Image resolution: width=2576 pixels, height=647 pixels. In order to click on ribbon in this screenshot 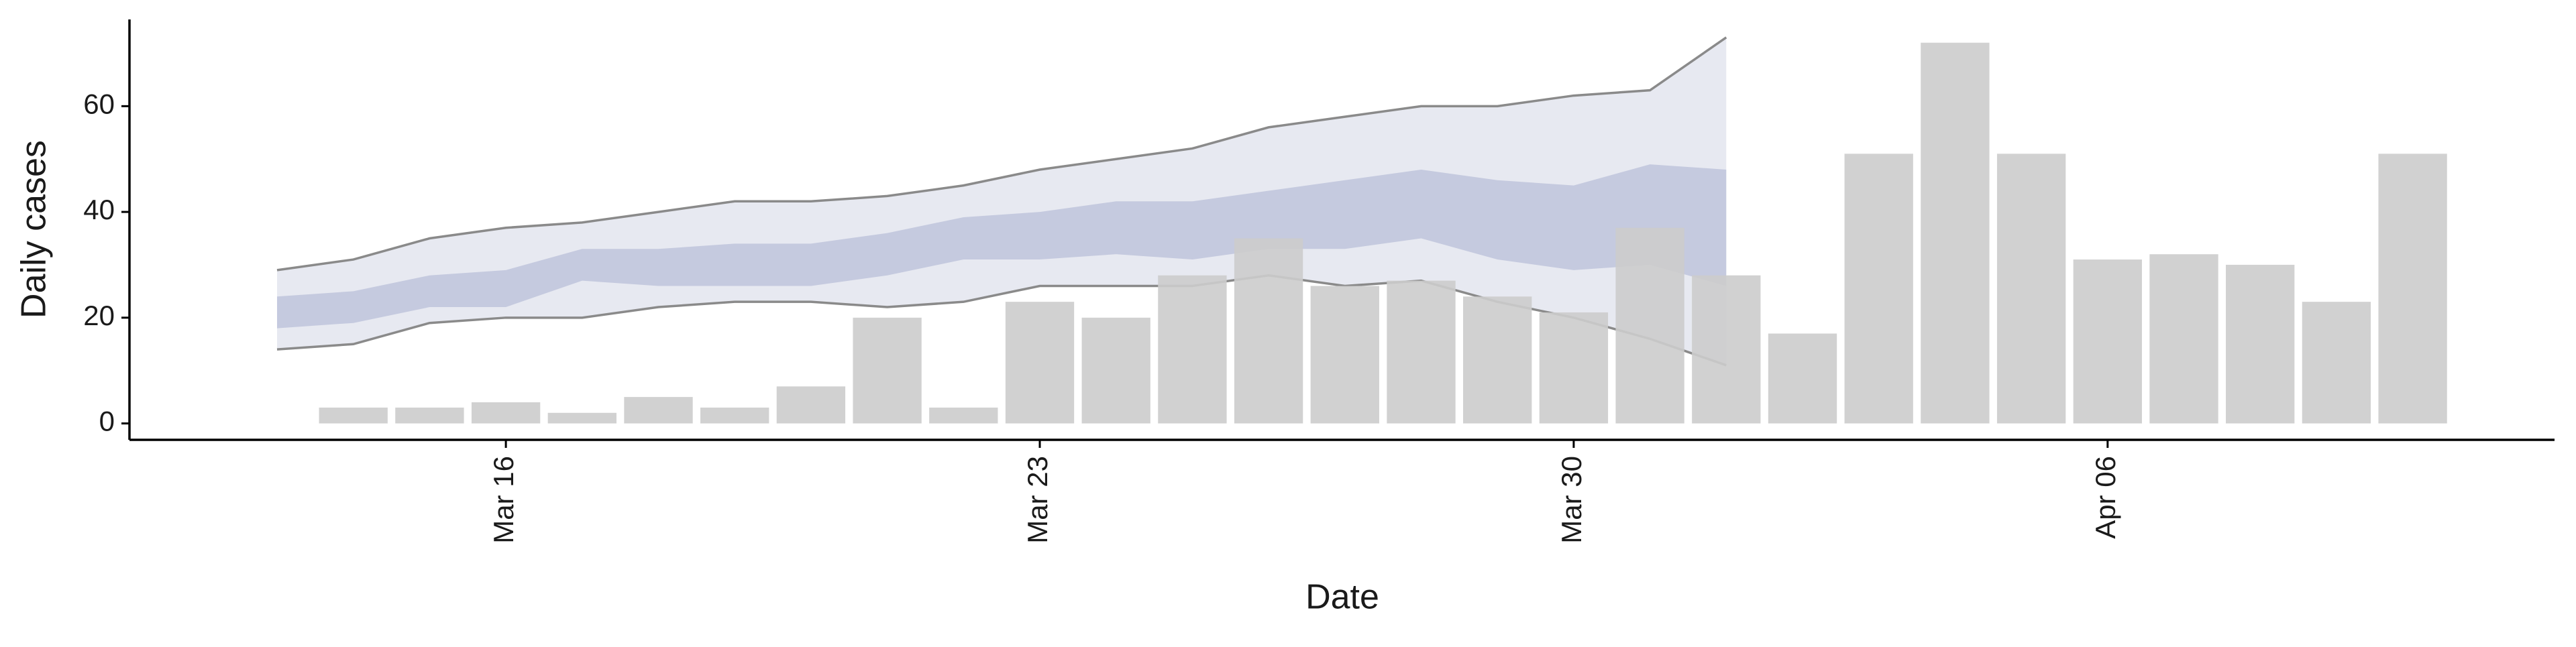, I will do `click(1002, 246)`.